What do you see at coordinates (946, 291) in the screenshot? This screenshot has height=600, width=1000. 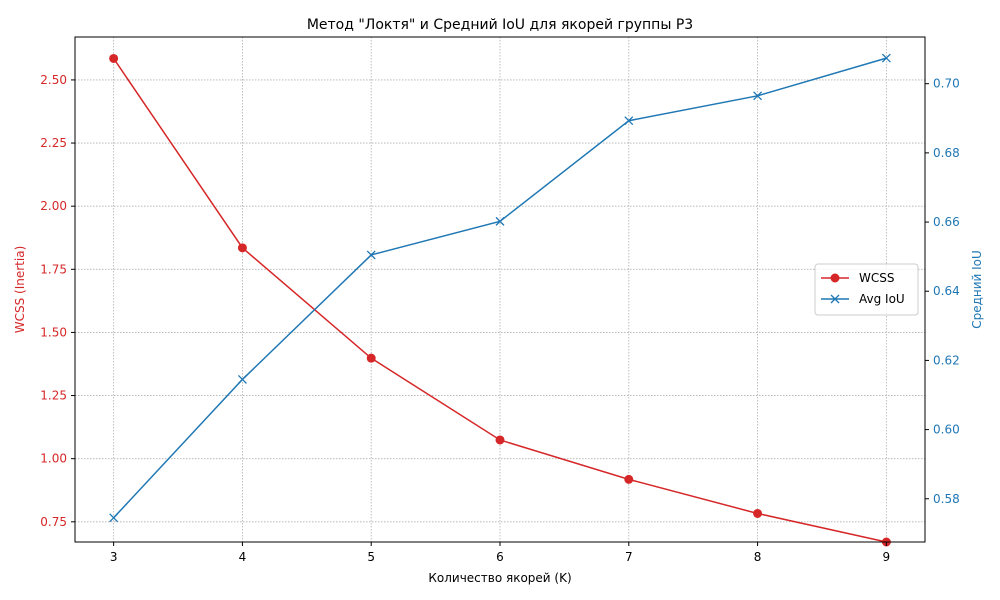 I see `y-right-tick-label: 0.64` at bounding box center [946, 291].